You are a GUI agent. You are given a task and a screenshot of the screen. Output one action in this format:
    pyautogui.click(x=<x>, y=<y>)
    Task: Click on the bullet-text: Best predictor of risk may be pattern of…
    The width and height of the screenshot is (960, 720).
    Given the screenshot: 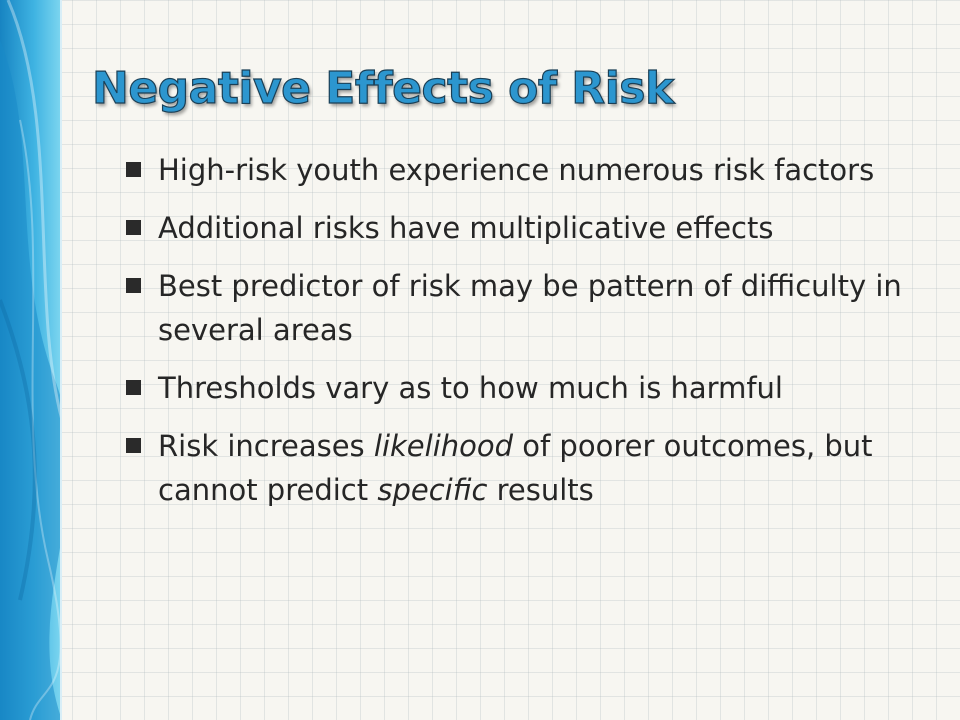 What is the action you would take?
    pyautogui.click(x=530, y=308)
    